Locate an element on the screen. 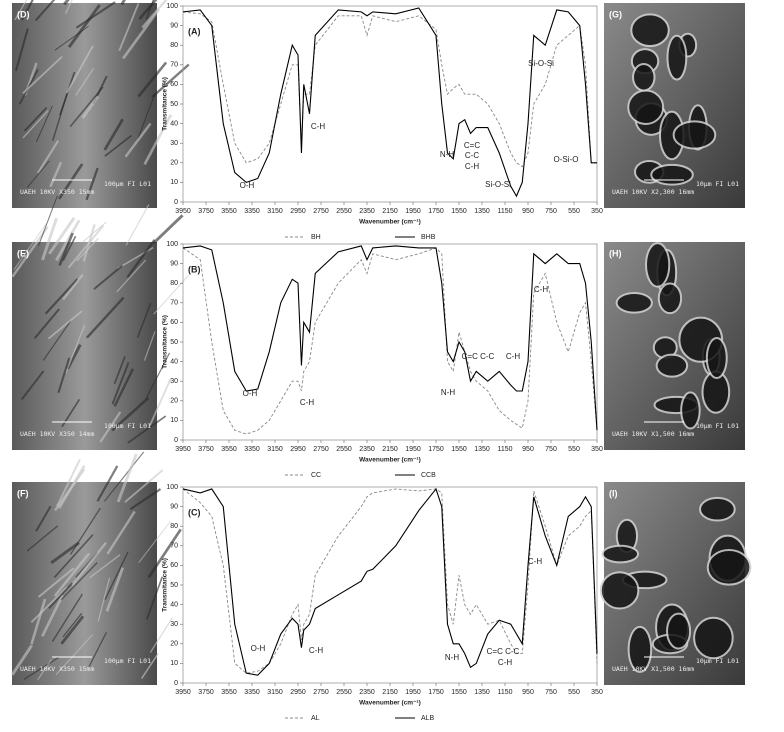 Image resolution: width=784 pixels, height=732 pixels. y-tick-label: 10 is located at coordinates (174, 182).